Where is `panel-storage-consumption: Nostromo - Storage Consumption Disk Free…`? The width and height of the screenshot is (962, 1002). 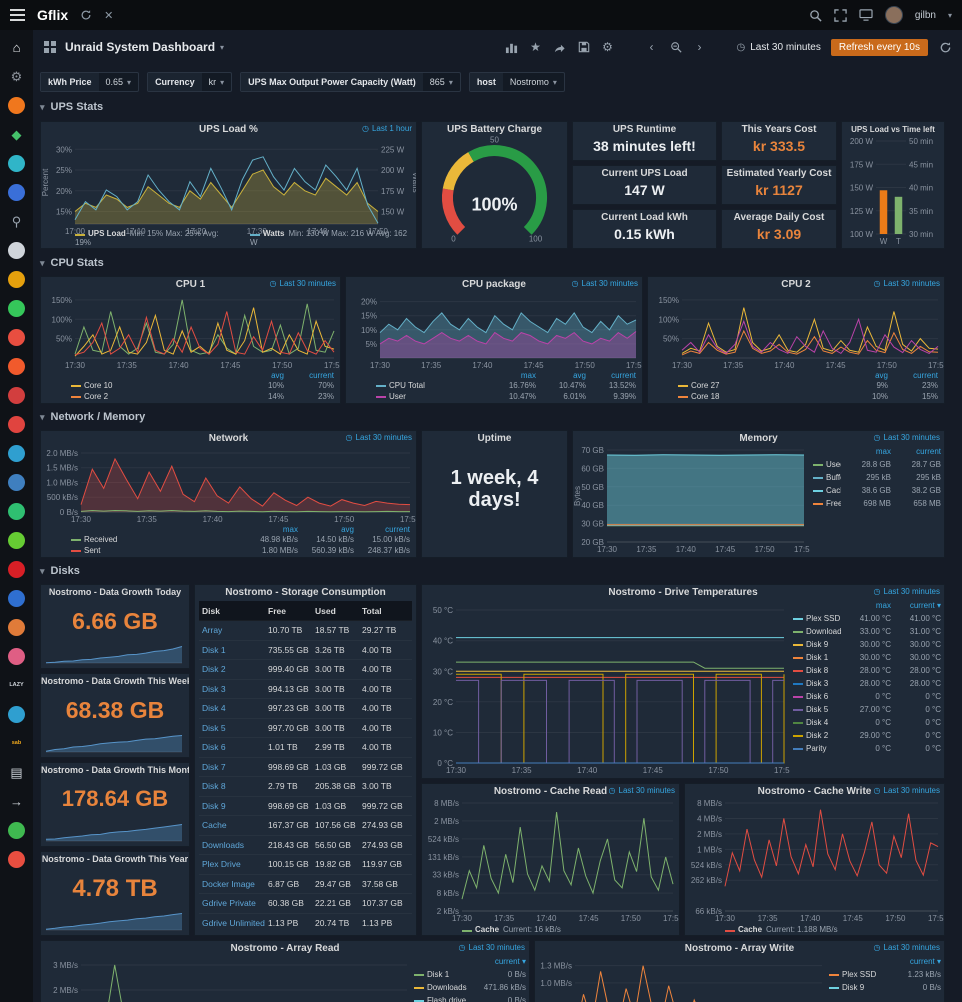 panel-storage-consumption: Nostromo - Storage Consumption Disk Free… is located at coordinates (305, 760).